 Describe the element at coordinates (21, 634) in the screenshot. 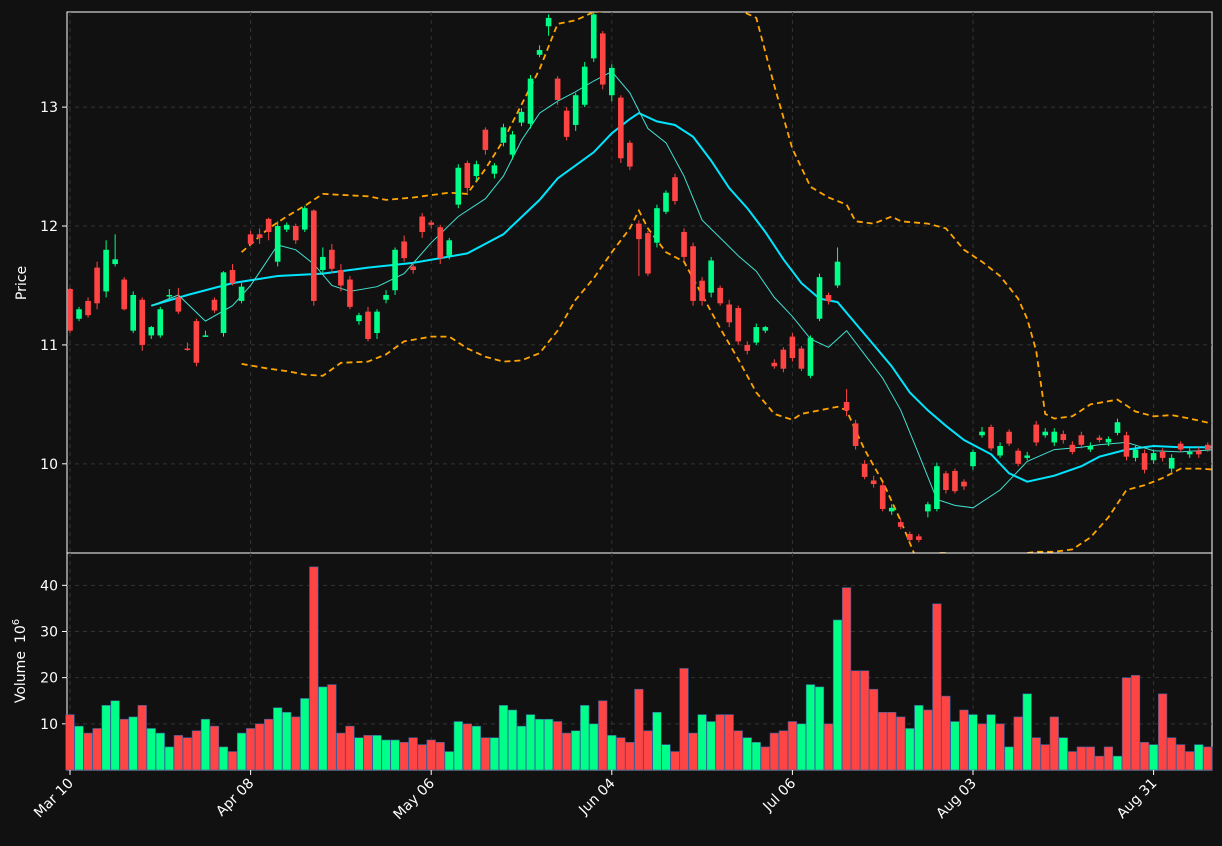

I see `volume-multiplier-base: 10` at that location.